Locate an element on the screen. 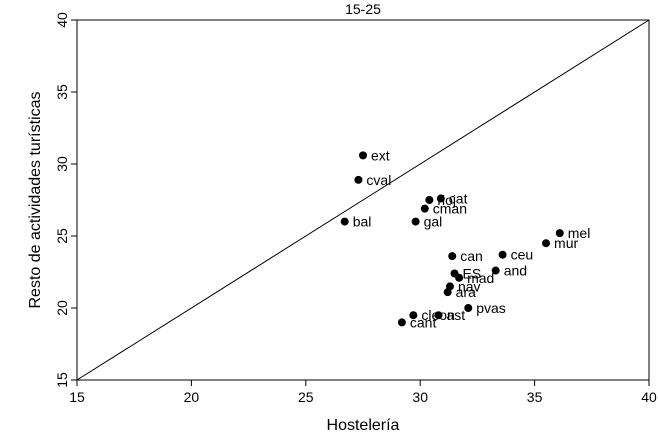  y-tick-label: 25 is located at coordinates (62, 236).